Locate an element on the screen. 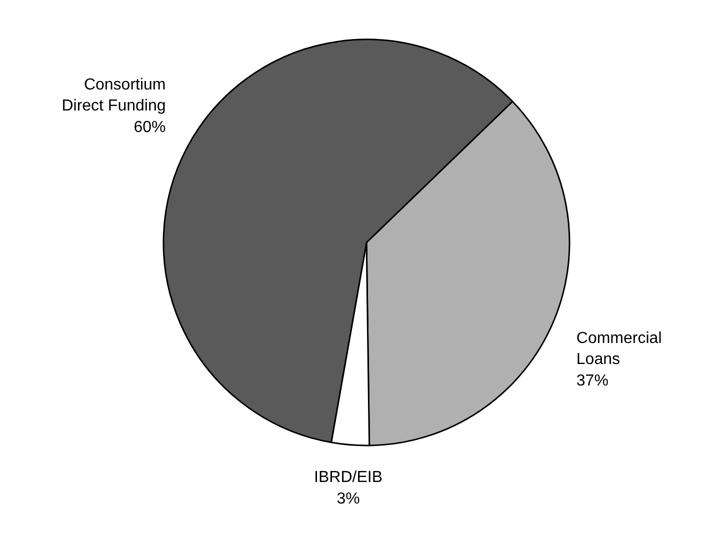  slice-label: IBRD/EIB is located at coordinates (348, 477).